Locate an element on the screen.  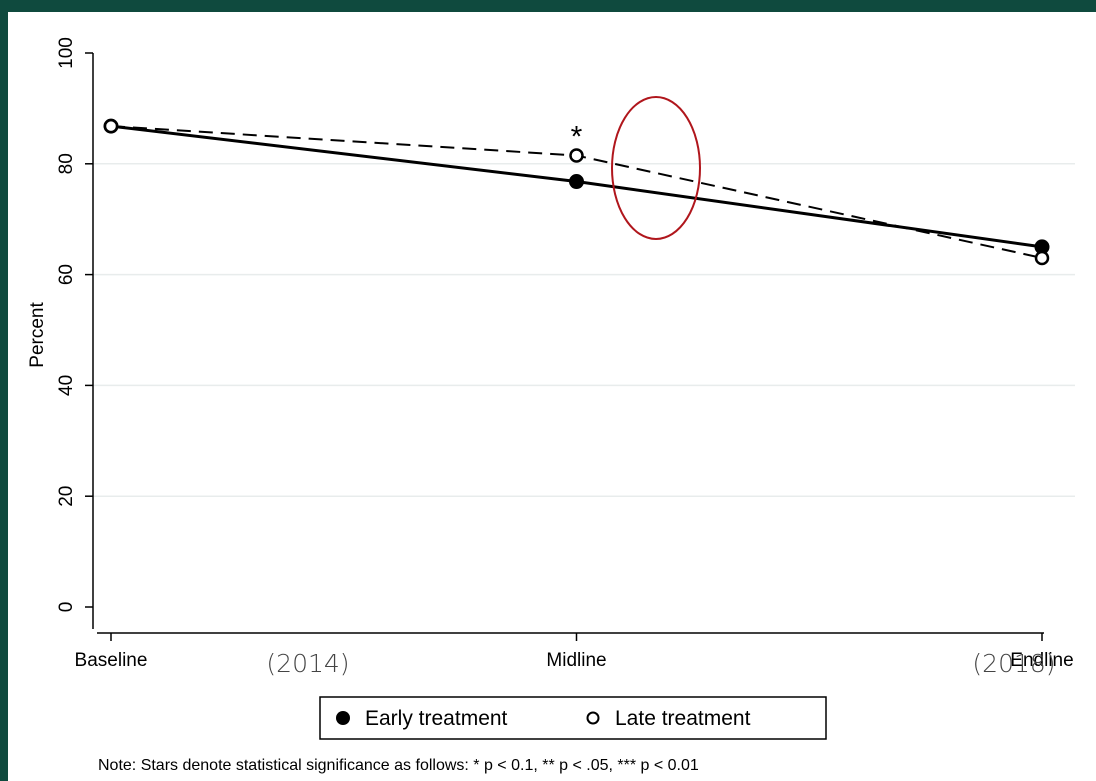
year-labels: (2014) (2018) is located at coordinates (660, 663).